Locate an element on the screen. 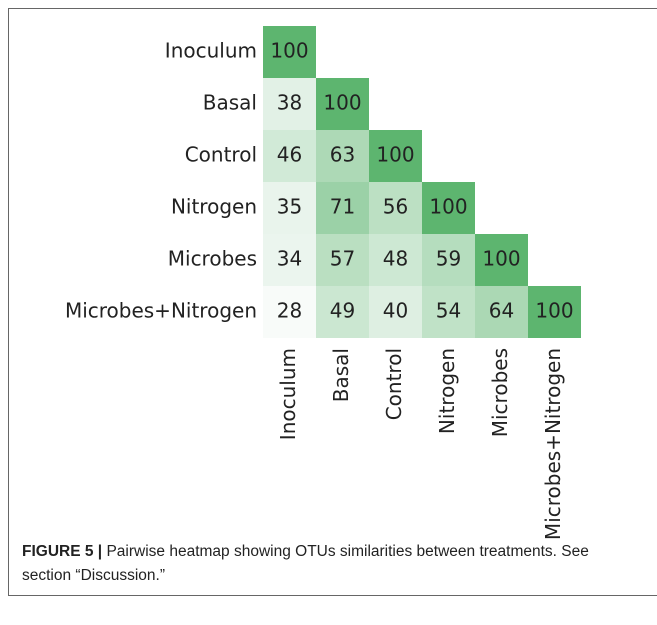  row-label: Control is located at coordinates (221, 155).